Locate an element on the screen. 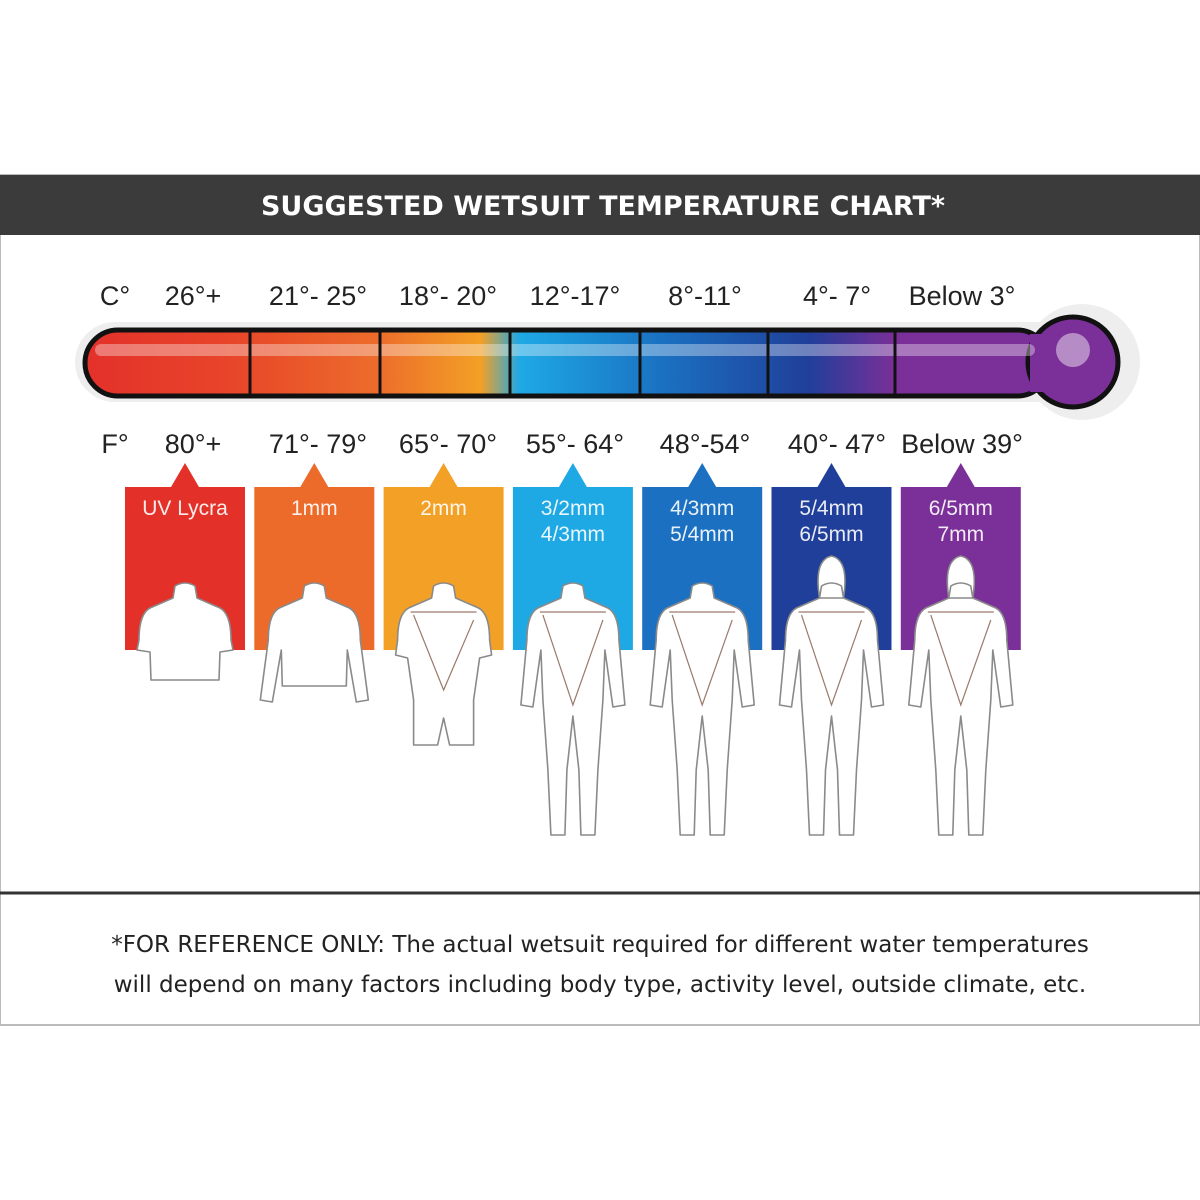  suit-thickness-label: UV Lycra is located at coordinates (185, 508).